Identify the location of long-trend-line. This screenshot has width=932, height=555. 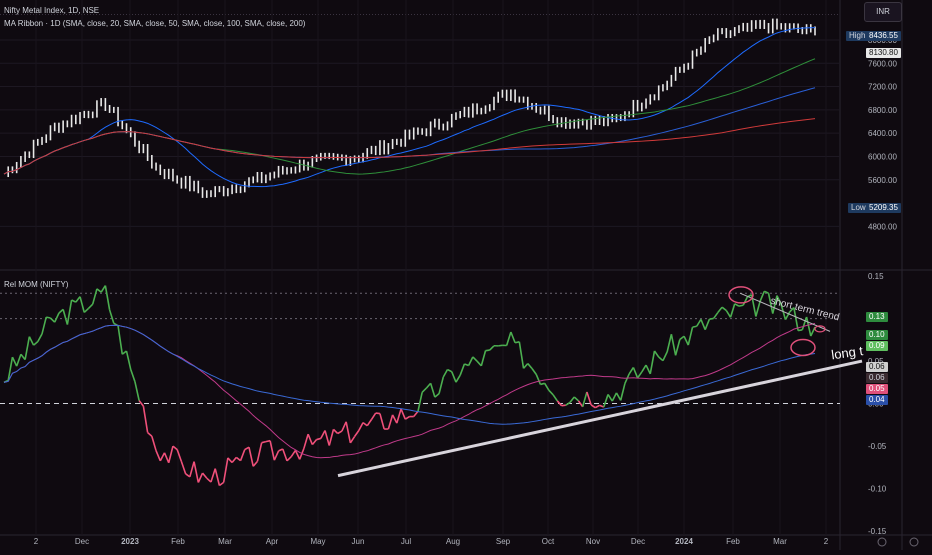
(600, 418).